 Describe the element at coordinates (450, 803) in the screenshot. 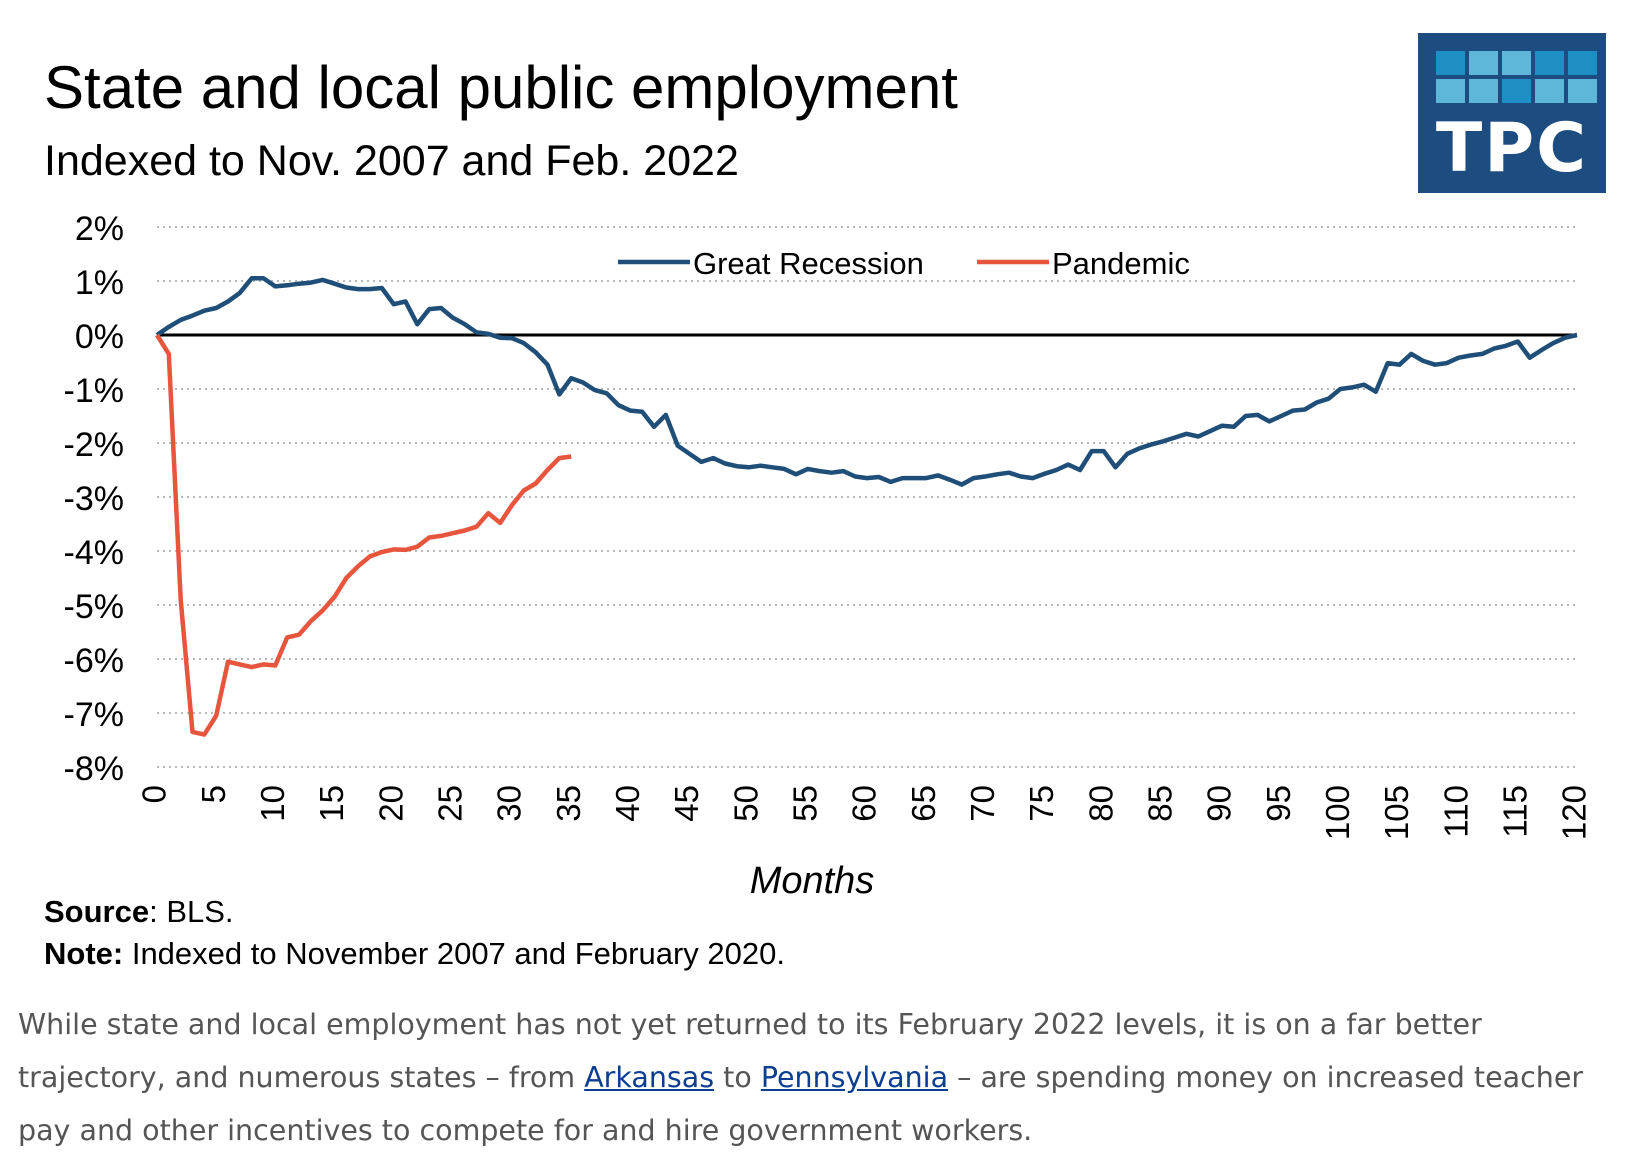

I see `x-tick-label: 25` at that location.